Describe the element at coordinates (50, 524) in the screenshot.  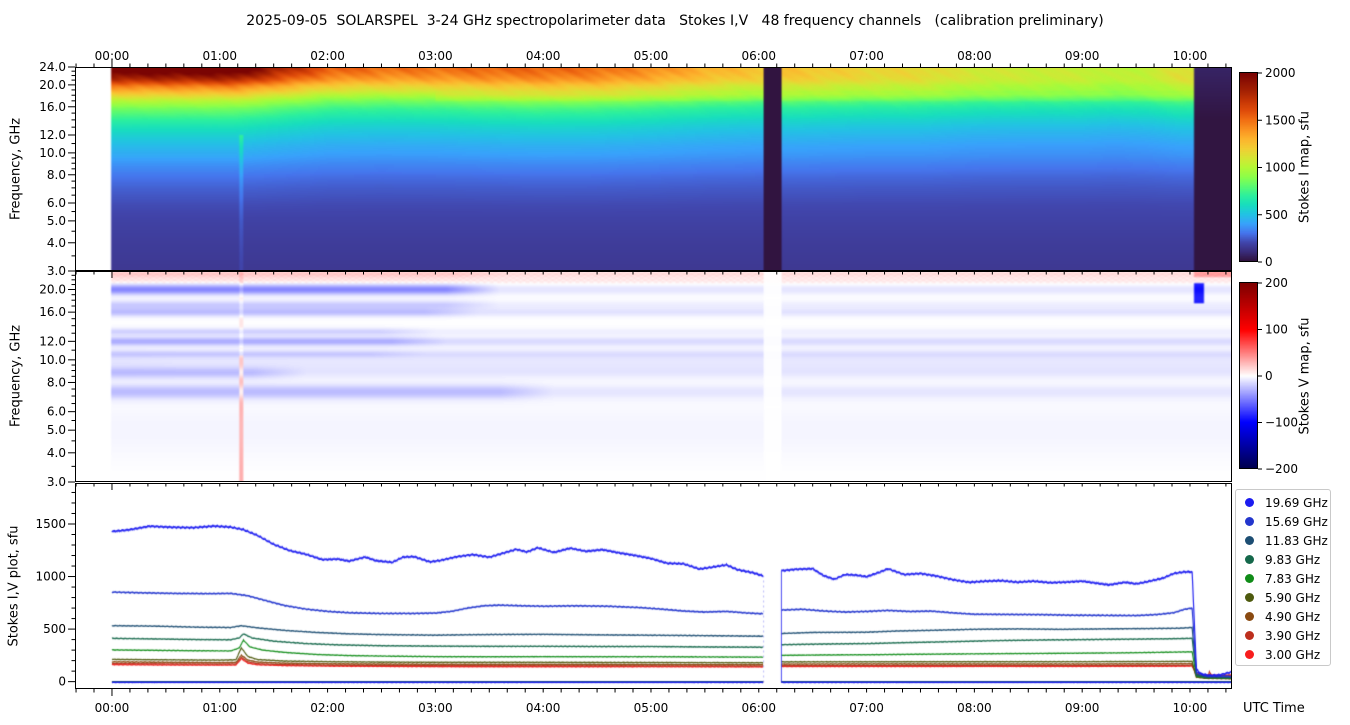
I see `plot-y-tick-label: 1500` at that location.